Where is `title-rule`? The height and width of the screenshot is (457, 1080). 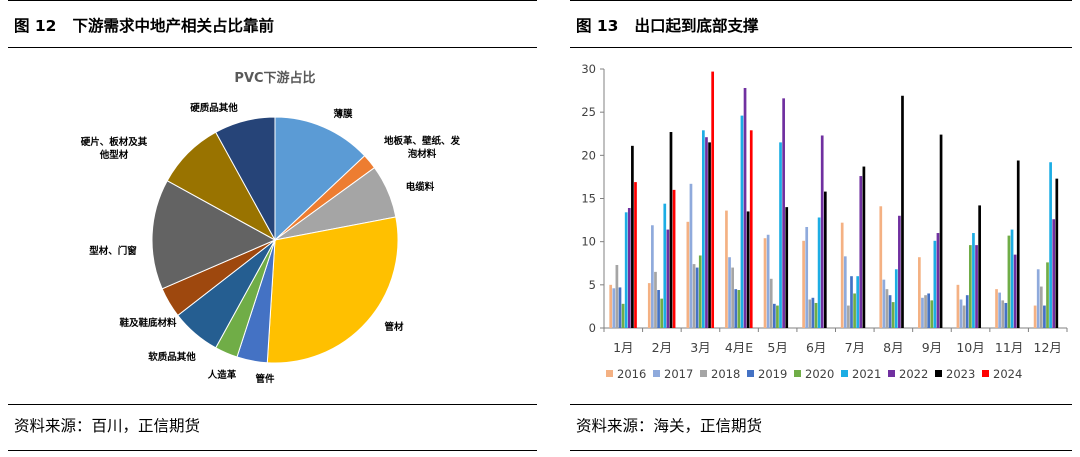 title-rule is located at coordinates (821, 47).